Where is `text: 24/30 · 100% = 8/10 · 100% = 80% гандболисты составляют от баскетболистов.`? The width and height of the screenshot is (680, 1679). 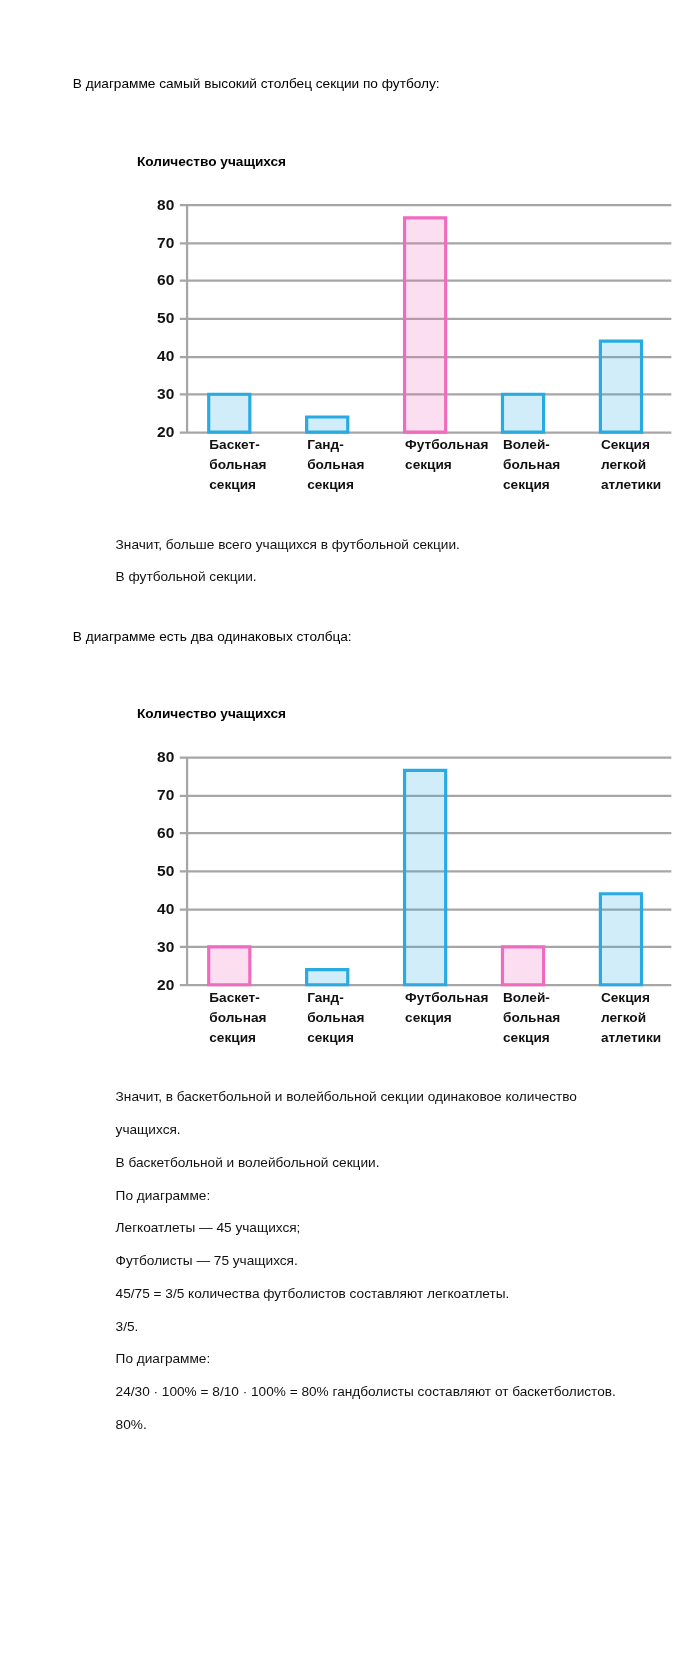
text: 24/30 · 100% = 8/10 · 100% = 80% гандболисты составляют от баскетболистов. is located at coordinates (365, 1392).